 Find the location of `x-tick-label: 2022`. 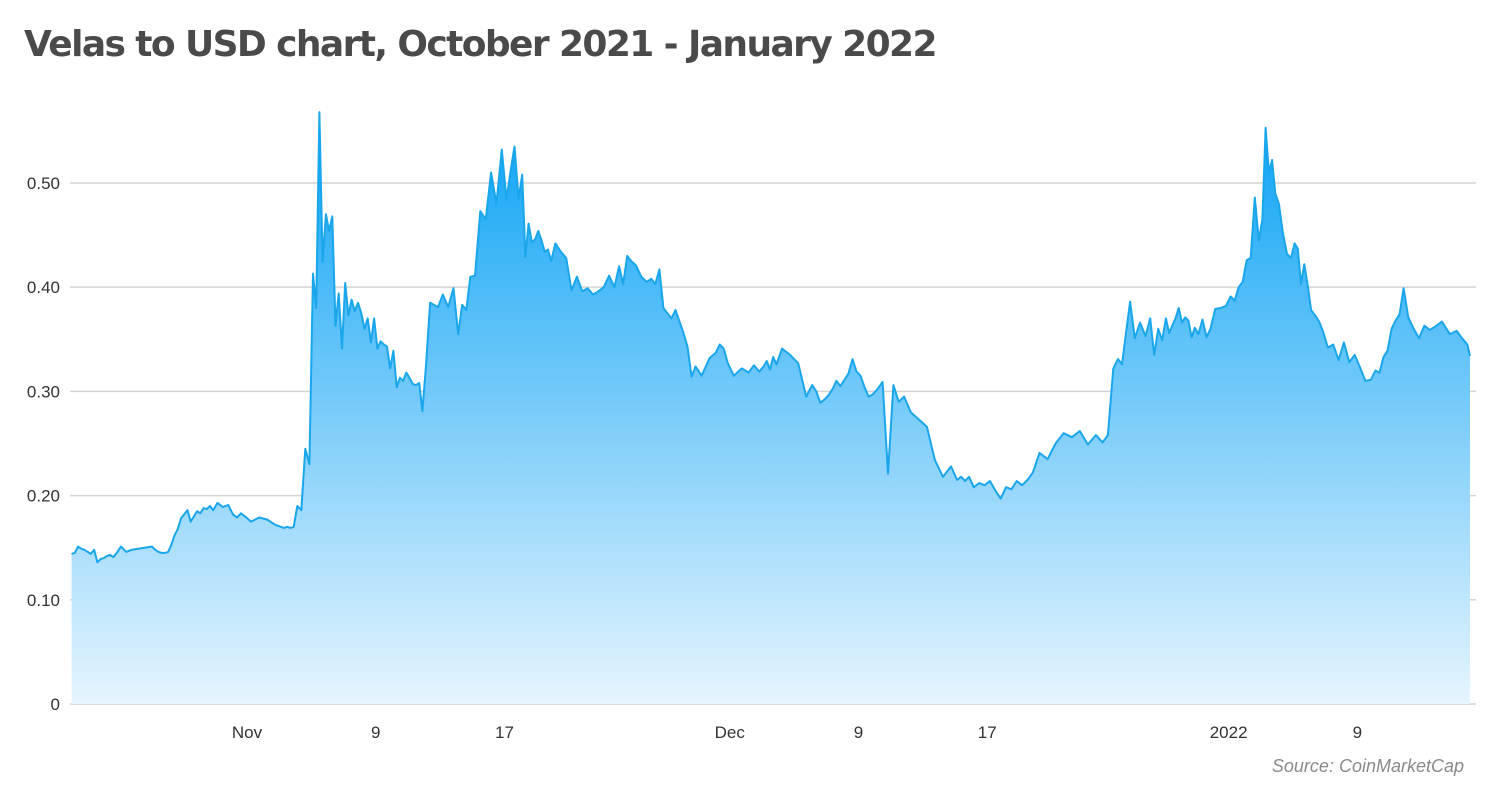

x-tick-label: 2022 is located at coordinates (1229, 732).